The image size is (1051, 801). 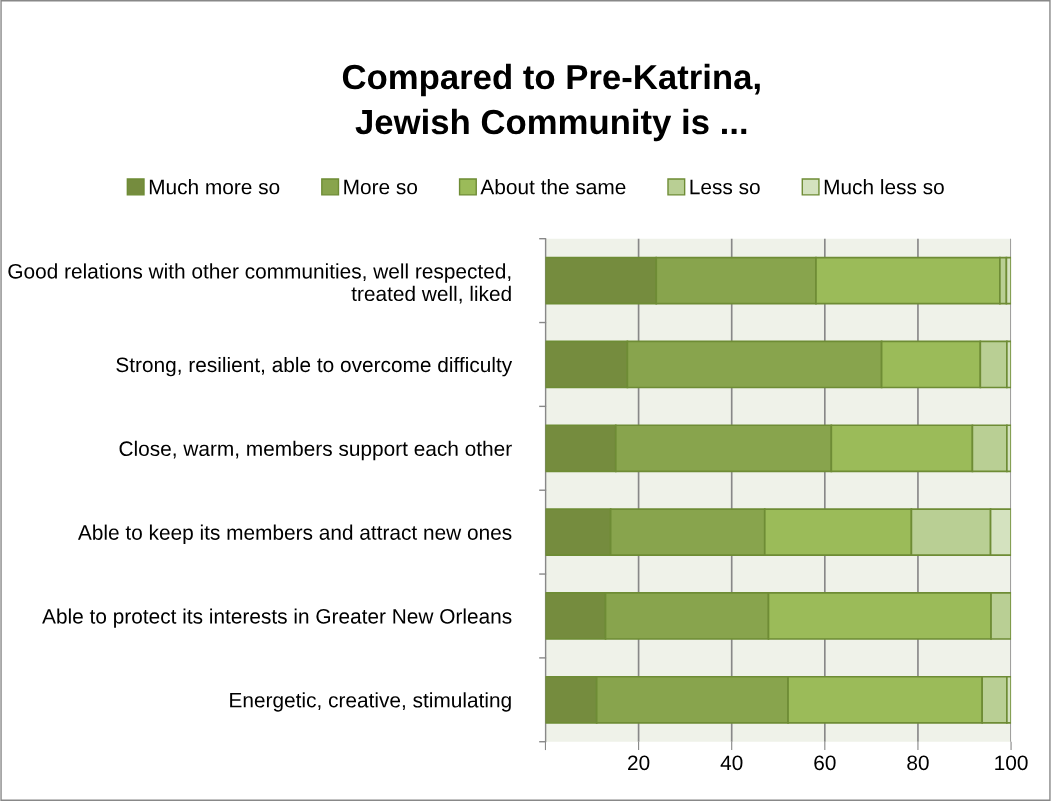 What do you see at coordinates (731, 763) in the screenshot?
I see `x-tick-label: 40` at bounding box center [731, 763].